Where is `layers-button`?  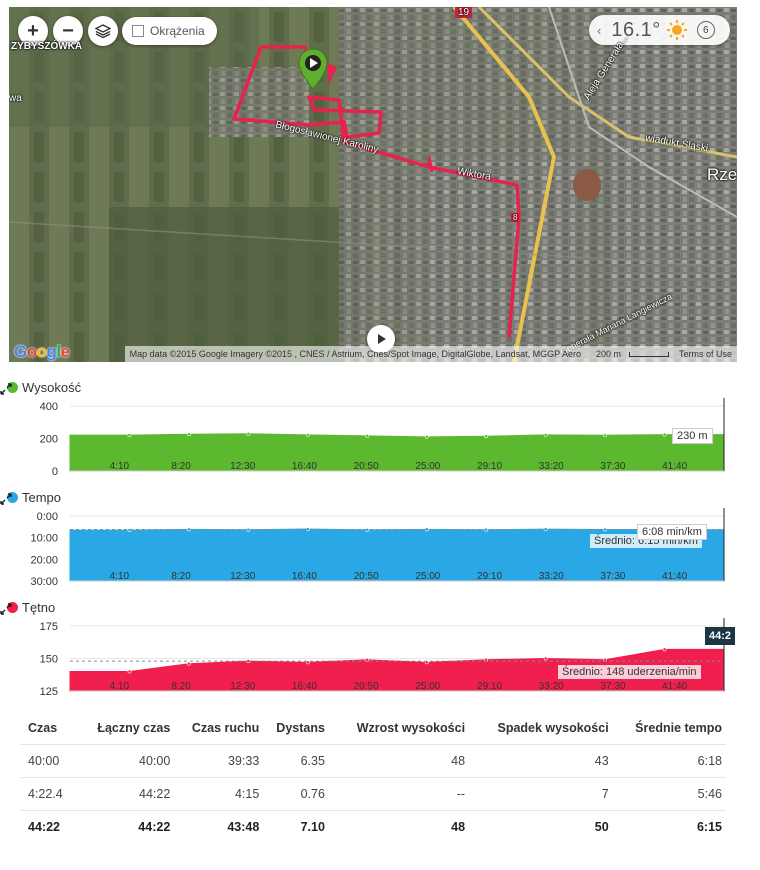
layers-button is located at coordinates (103, 31).